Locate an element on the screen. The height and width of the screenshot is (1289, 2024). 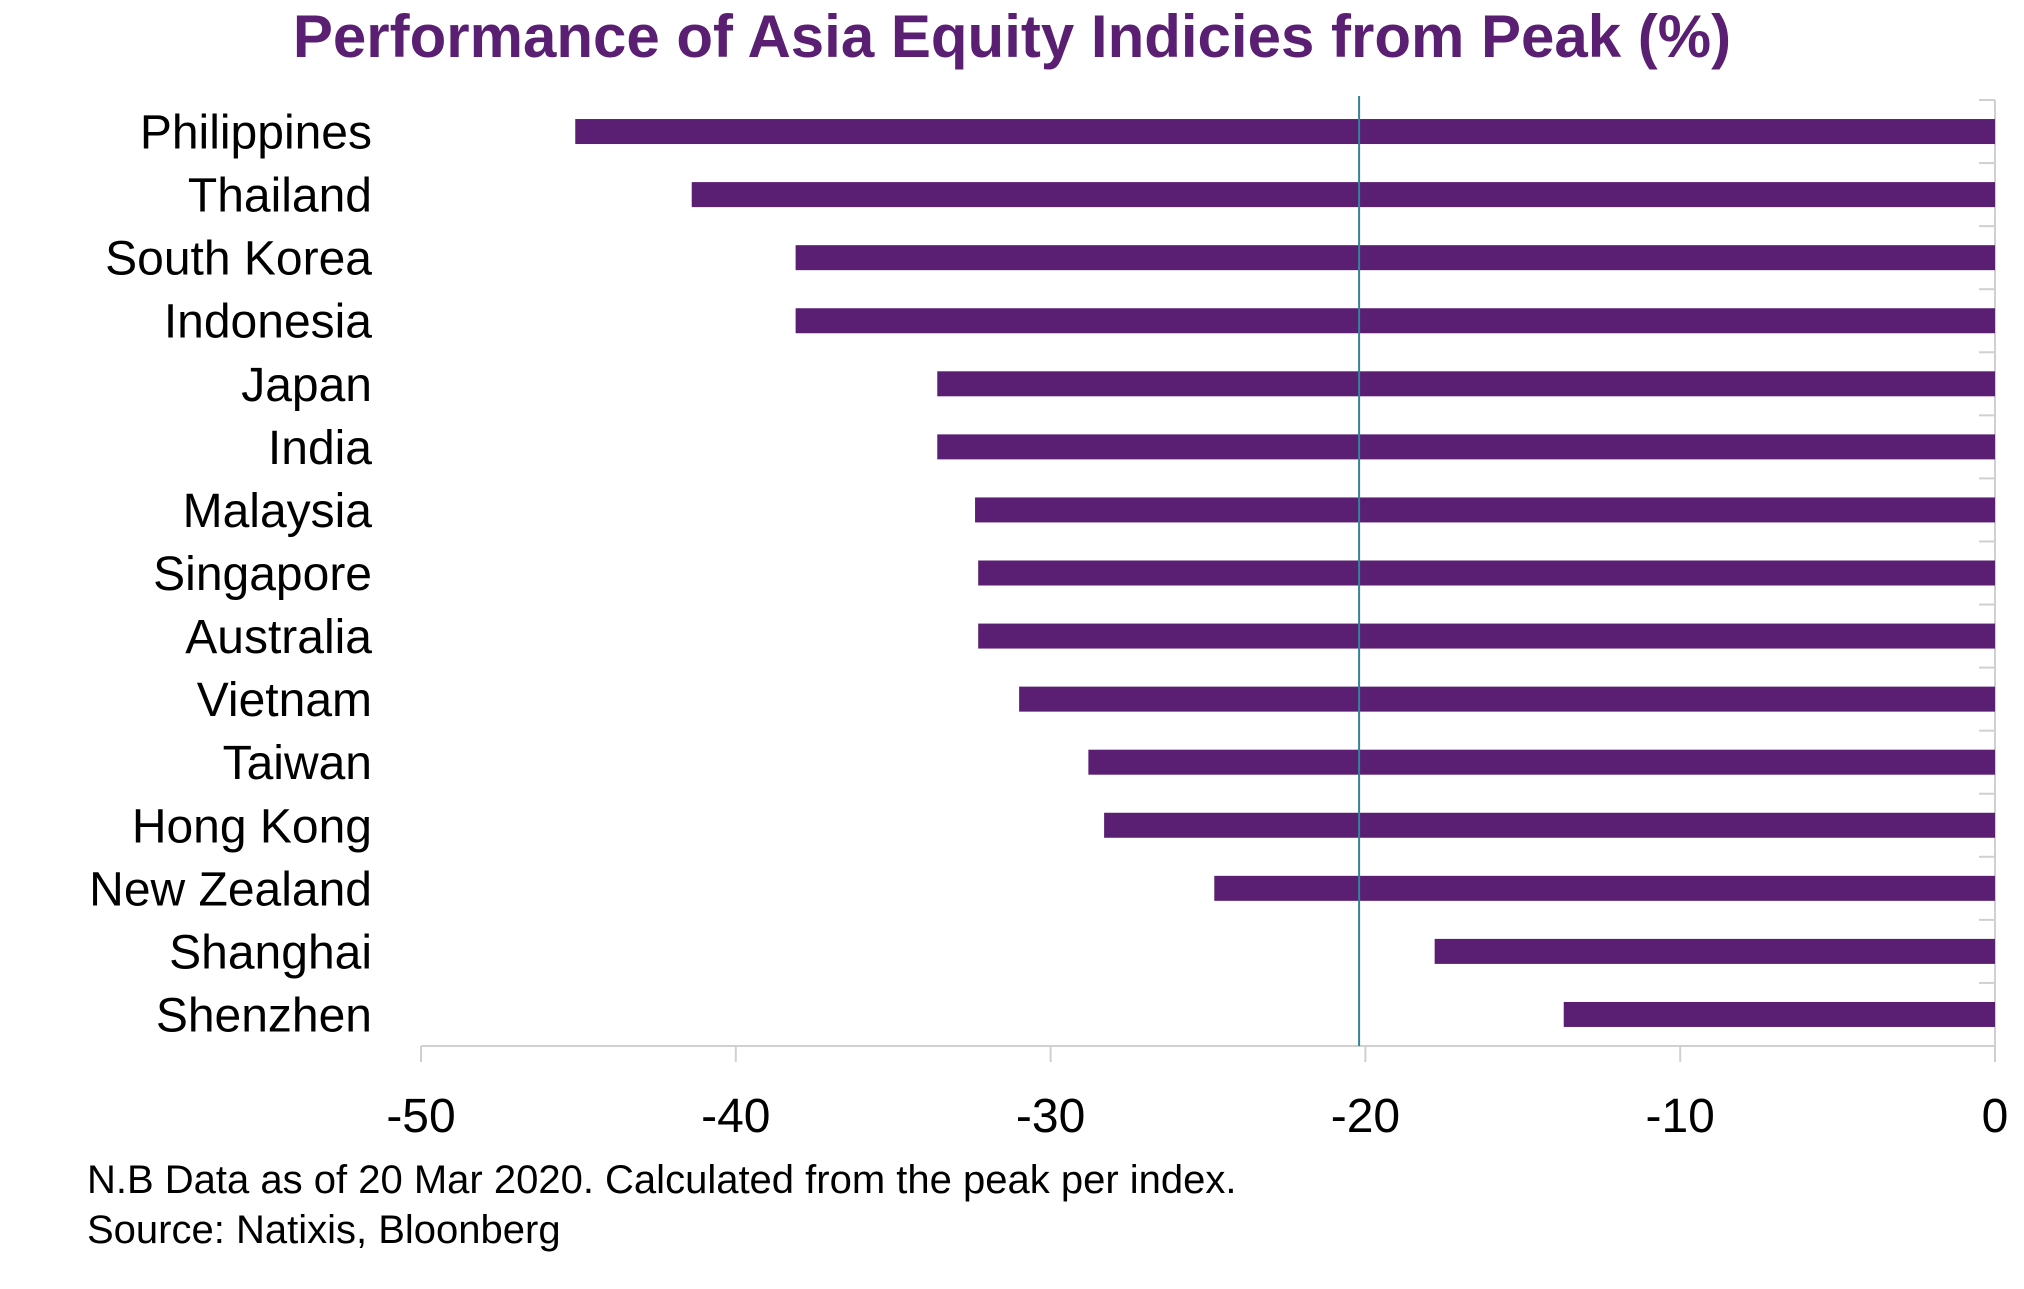
category-label: Indonesia is located at coordinates (268, 322).